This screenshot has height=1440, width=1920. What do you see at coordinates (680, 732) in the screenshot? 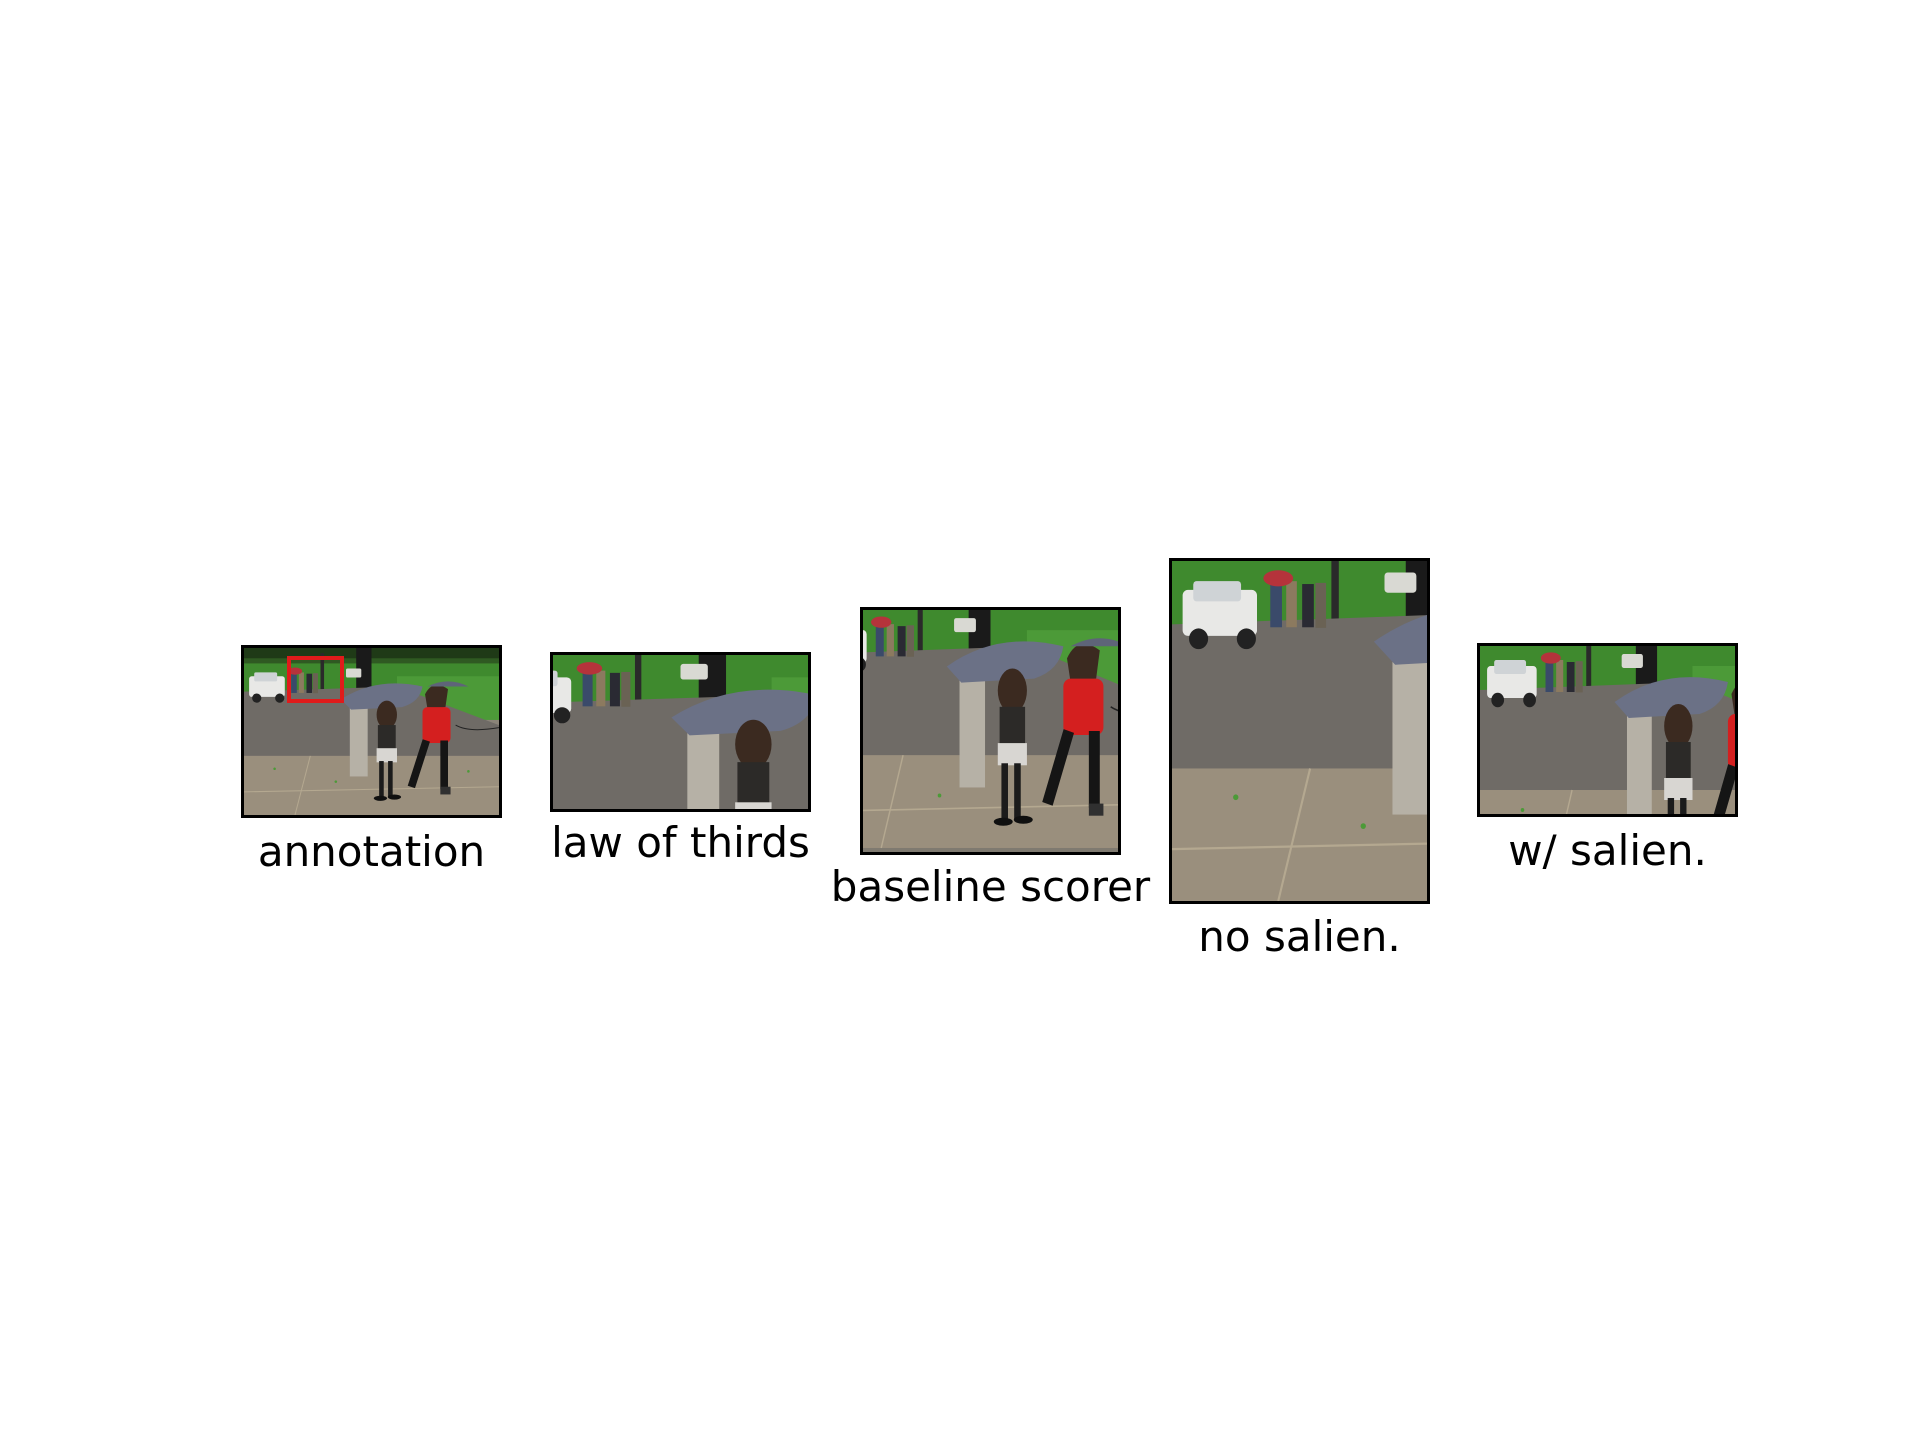
I see `law-of-thirds-image` at bounding box center [680, 732].